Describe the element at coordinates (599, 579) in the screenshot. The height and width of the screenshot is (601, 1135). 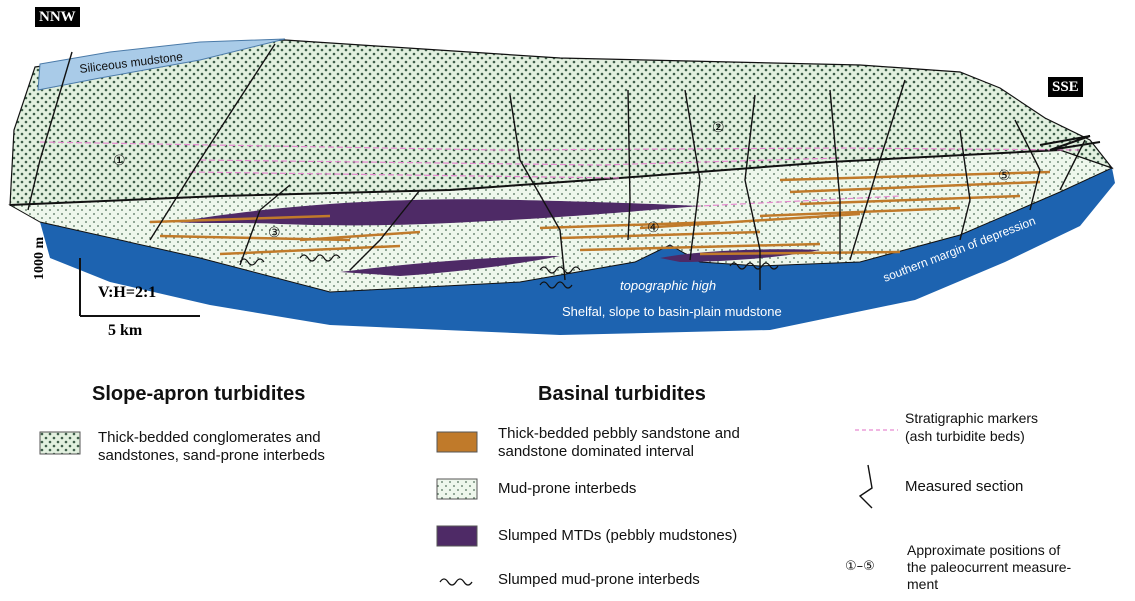
I see `basinal-slumped-item: Slumped mud-prone interbeds` at that location.